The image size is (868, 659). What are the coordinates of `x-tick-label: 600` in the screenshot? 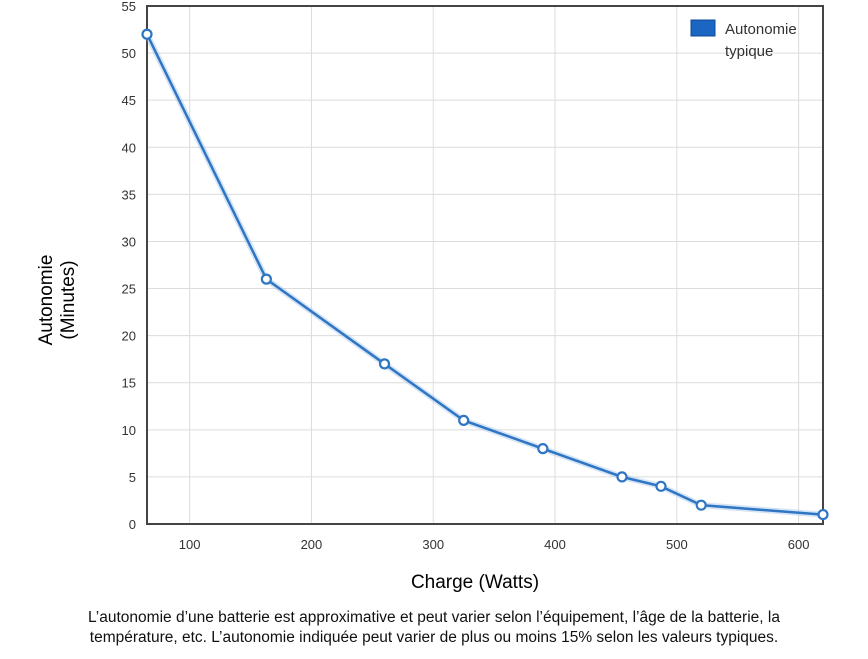 It's located at (799, 544).